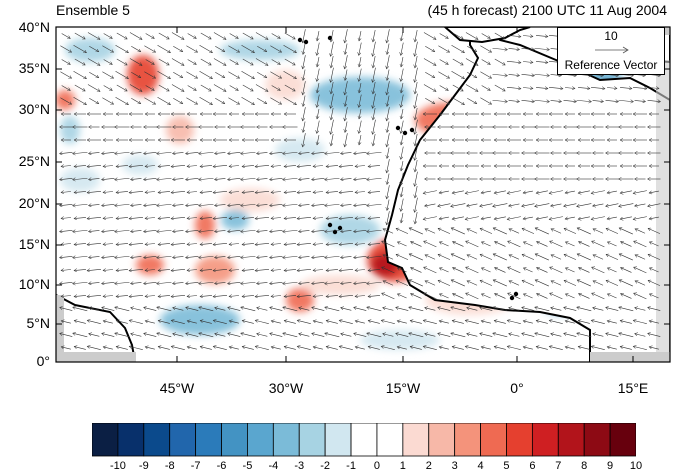 This screenshot has width=673, height=472. I want to click on colorbar-swatch, so click(597, 440).